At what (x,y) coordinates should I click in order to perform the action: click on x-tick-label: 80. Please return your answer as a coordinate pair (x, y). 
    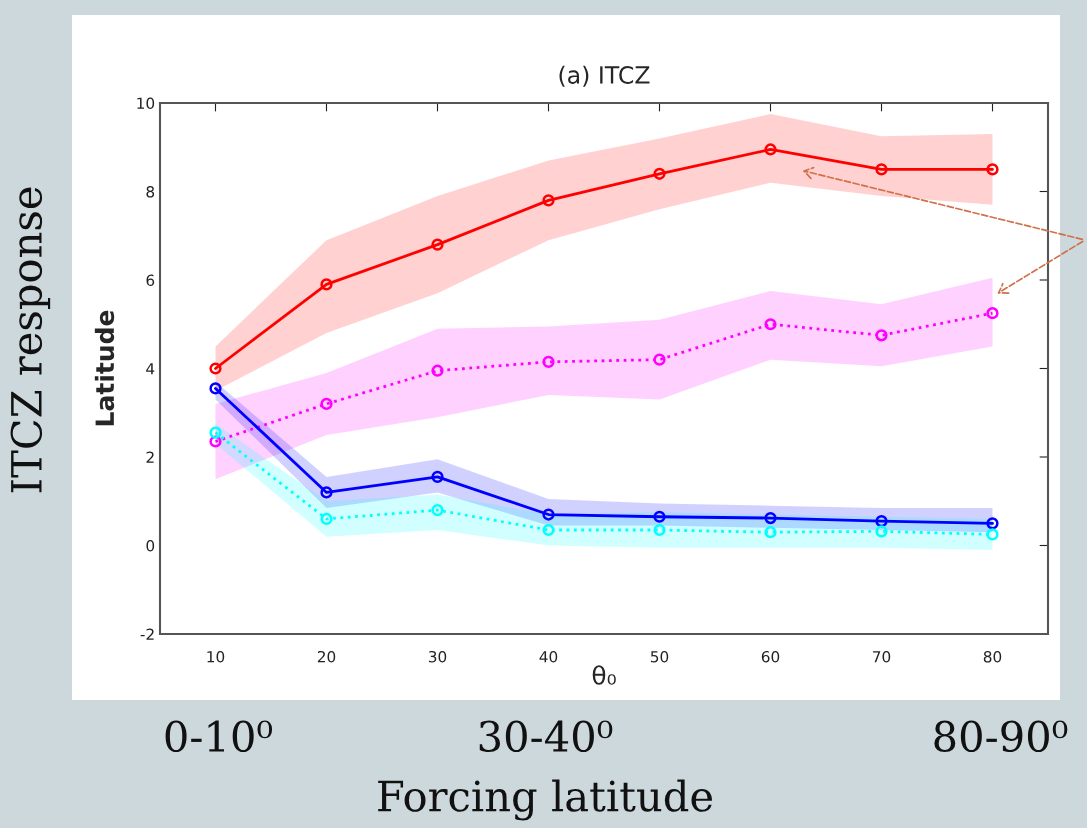
    Looking at the image, I should click on (992, 656).